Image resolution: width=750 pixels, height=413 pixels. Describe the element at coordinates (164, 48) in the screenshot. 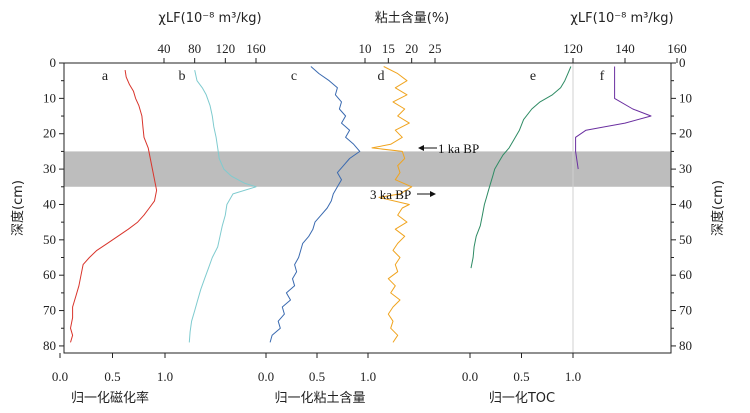

I see `top-tick-label: 40` at that location.